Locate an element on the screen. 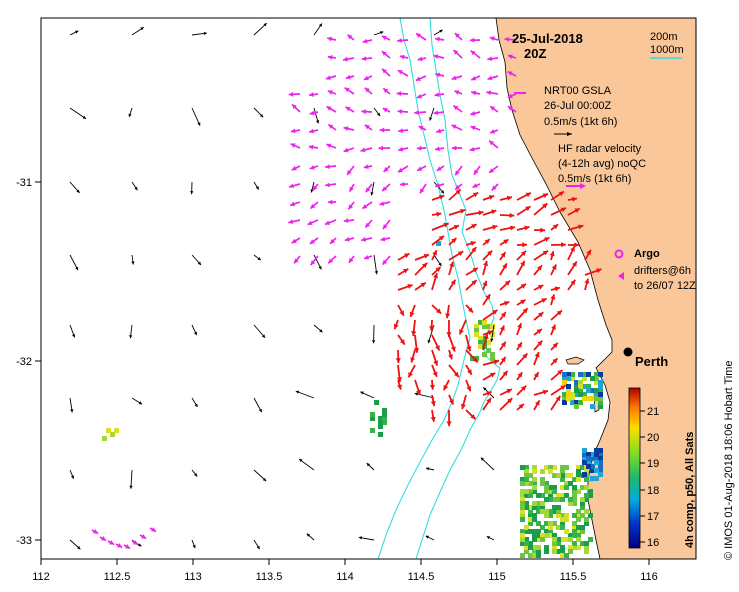 This screenshot has height=592, width=739. y-tick-label: -31 is located at coordinates (24, 183).